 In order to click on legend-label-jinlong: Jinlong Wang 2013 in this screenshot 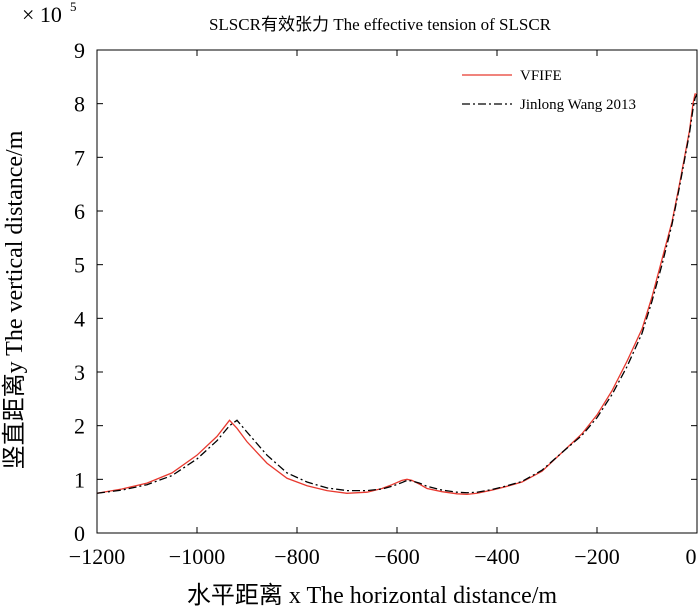, I will do `click(578, 105)`.